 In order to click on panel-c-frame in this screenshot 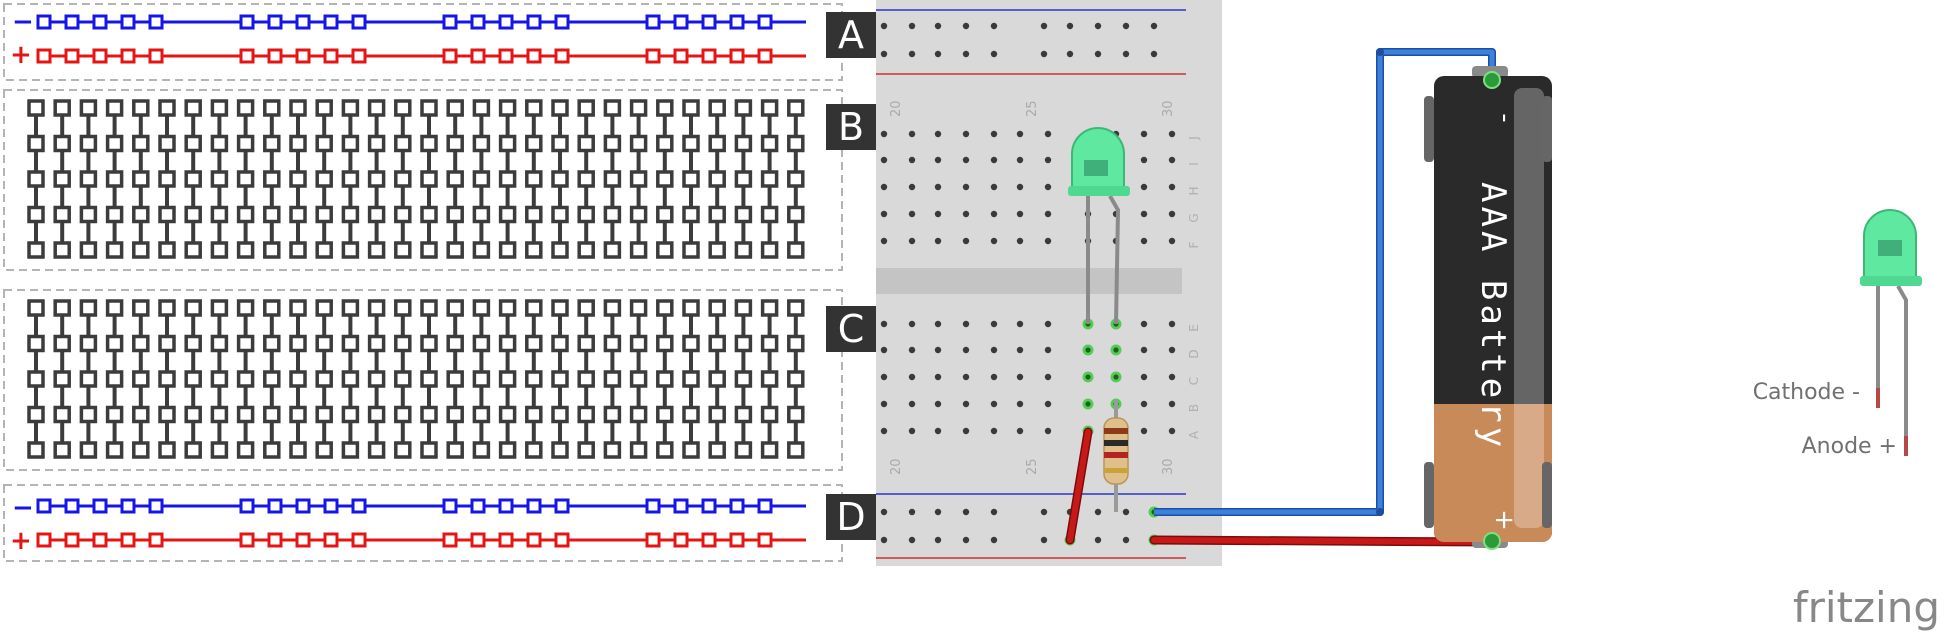, I will do `click(423, 380)`.